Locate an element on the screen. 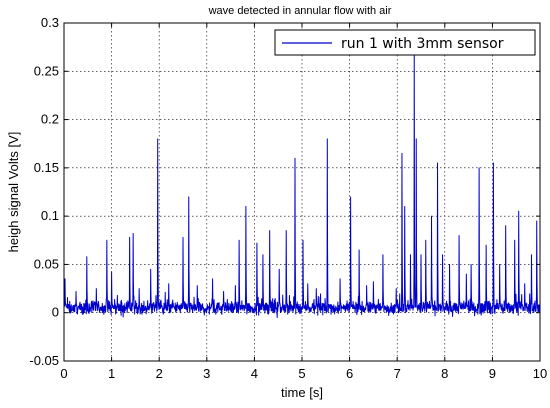 The width and height of the screenshot is (550, 408). x-tick-label-8: 8 is located at coordinates (444, 373).